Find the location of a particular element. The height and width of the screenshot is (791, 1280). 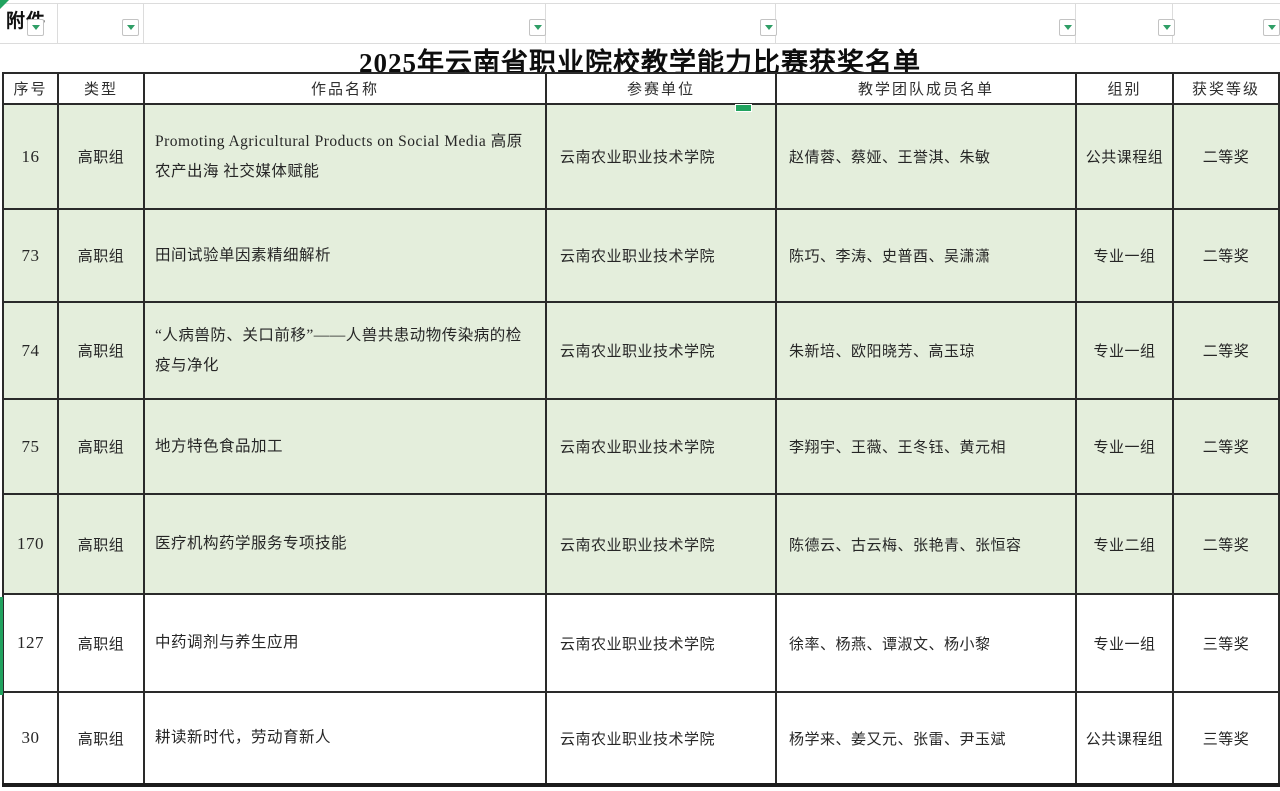

cell-work-title: 地方特色食品加工 is located at coordinates (345, 446).